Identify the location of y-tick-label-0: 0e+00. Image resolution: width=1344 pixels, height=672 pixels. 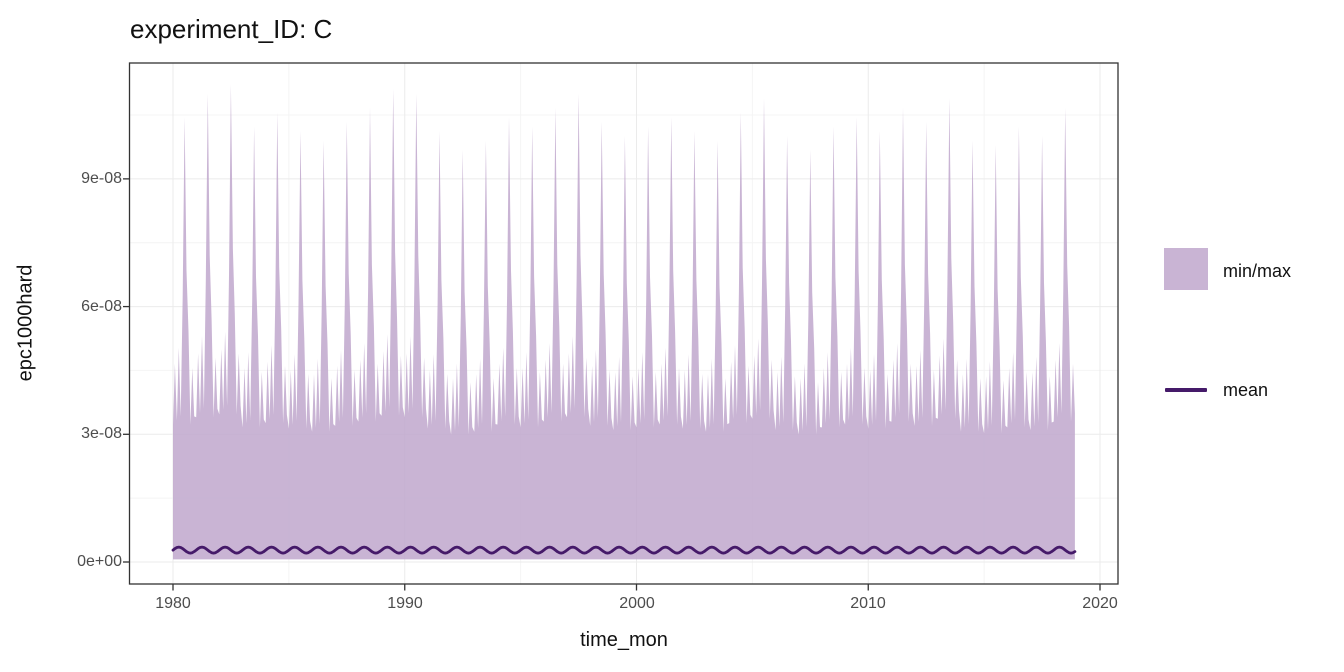
(99, 561).